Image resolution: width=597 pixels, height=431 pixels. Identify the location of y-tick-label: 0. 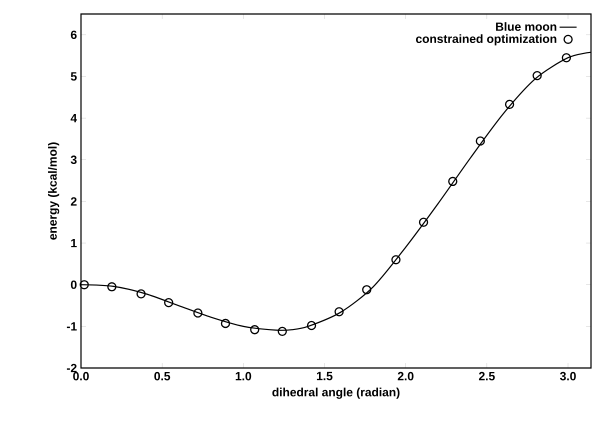
(73, 284).